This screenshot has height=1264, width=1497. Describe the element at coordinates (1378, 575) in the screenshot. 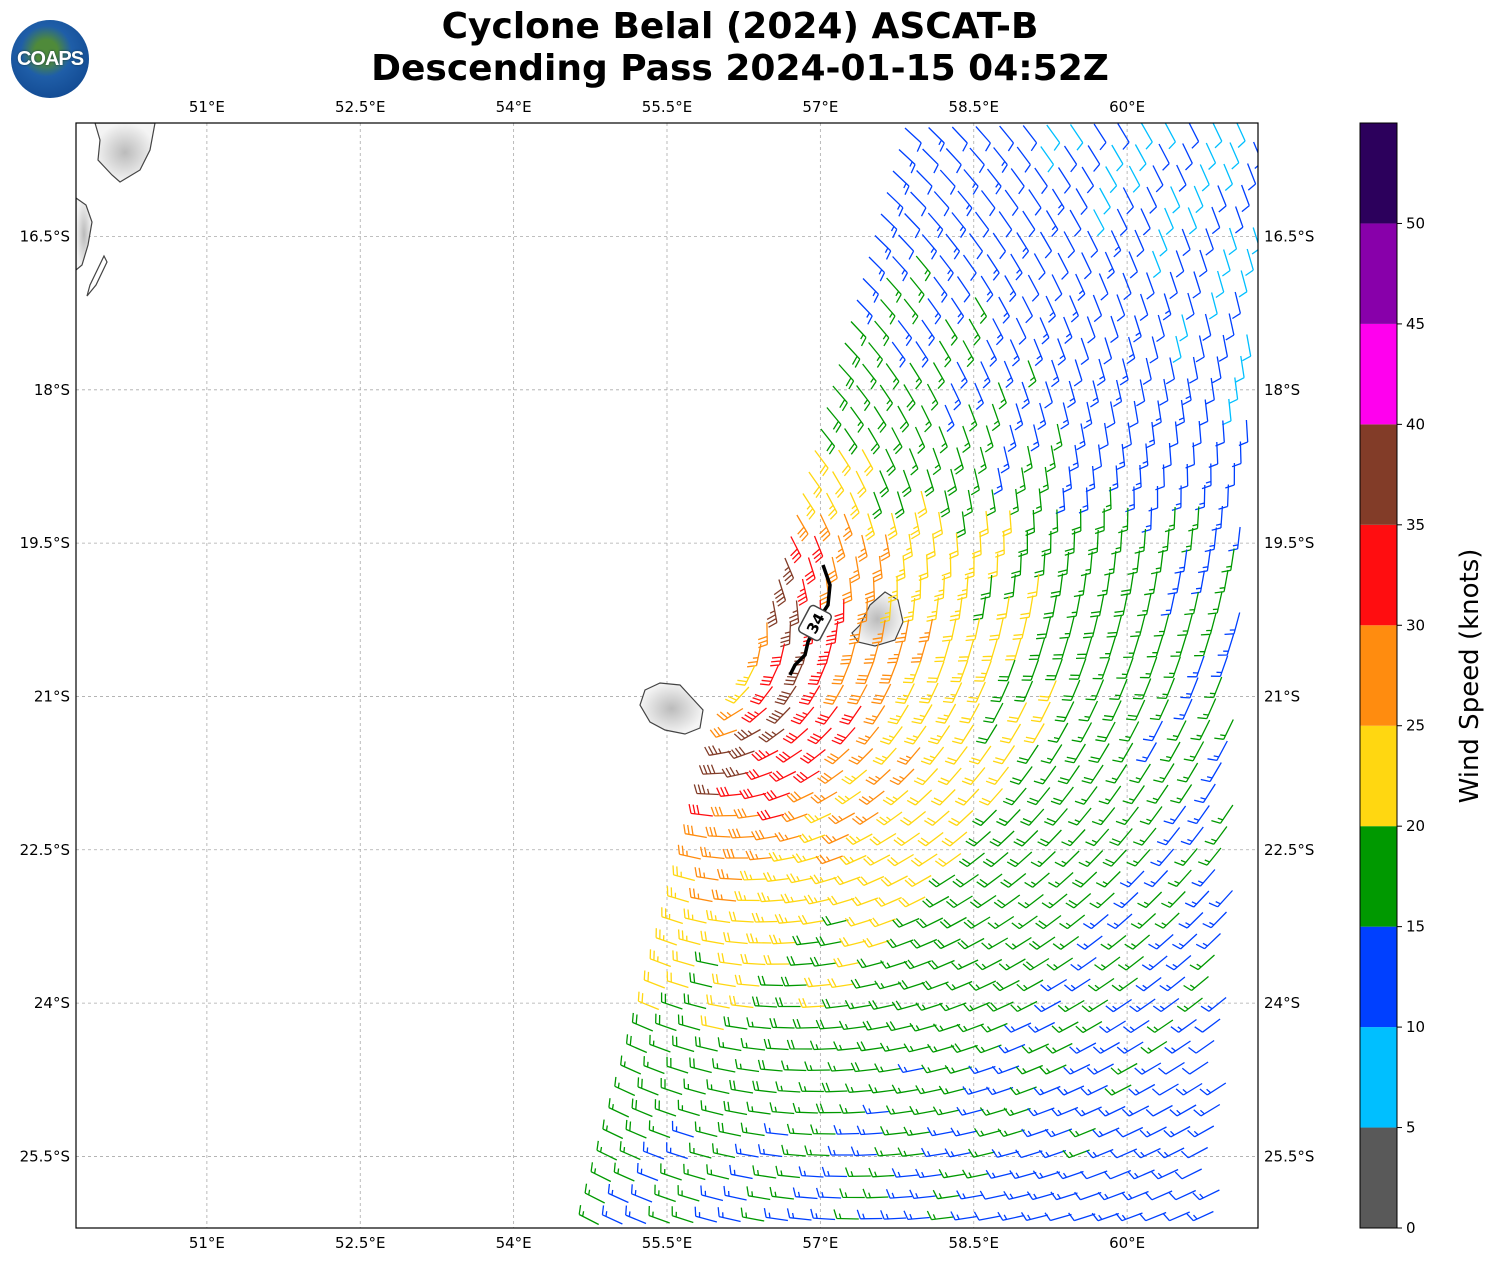

I see `colorbar-bin` at that location.